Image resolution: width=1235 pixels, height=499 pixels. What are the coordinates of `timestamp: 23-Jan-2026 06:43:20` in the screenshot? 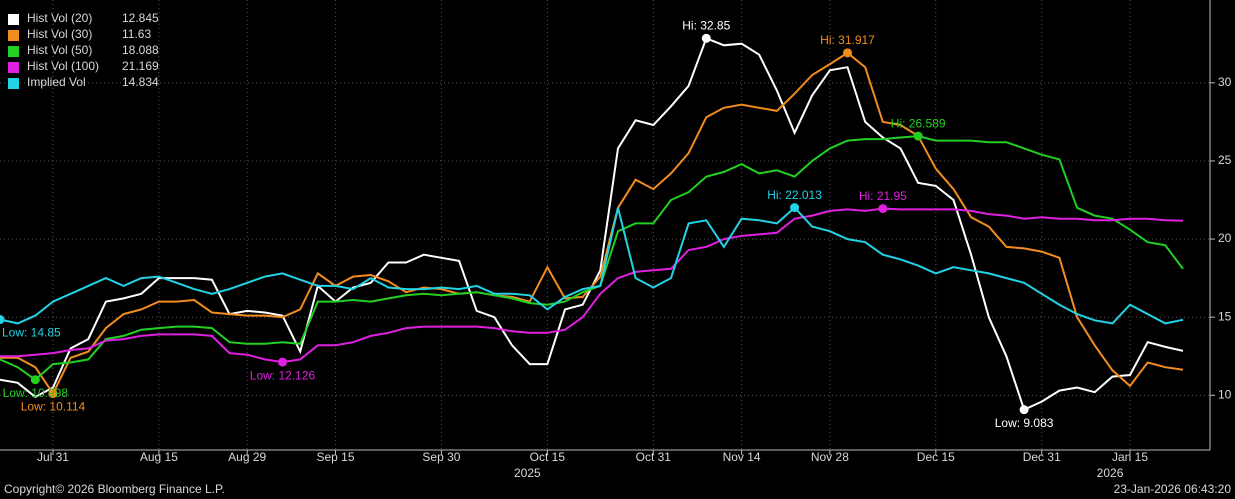 It's located at (1173, 489).